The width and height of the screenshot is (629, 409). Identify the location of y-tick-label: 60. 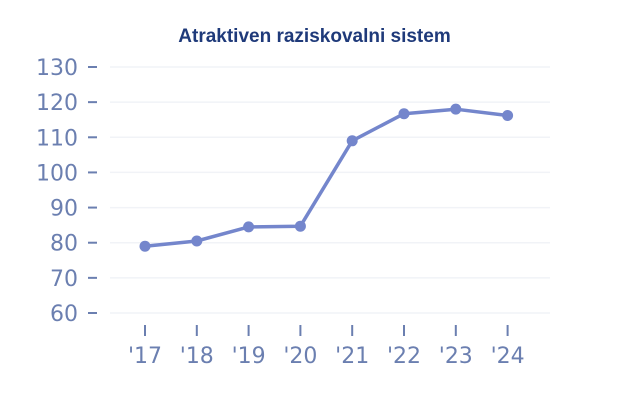
(64, 314).